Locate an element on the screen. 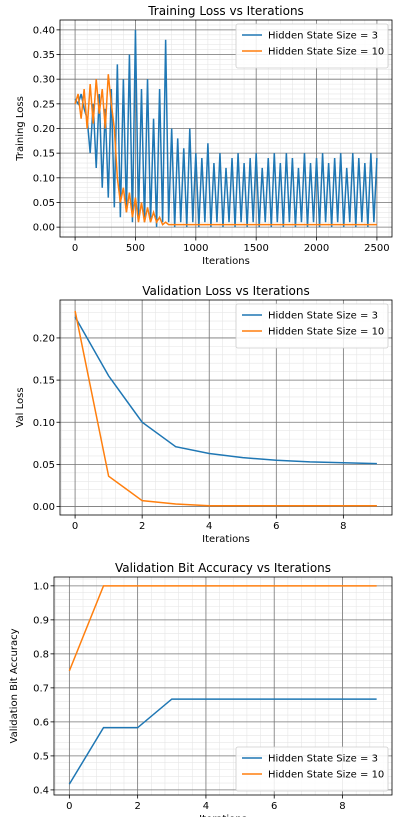 The image size is (400, 821). x-tick-label: 500 is located at coordinates (135, 248).